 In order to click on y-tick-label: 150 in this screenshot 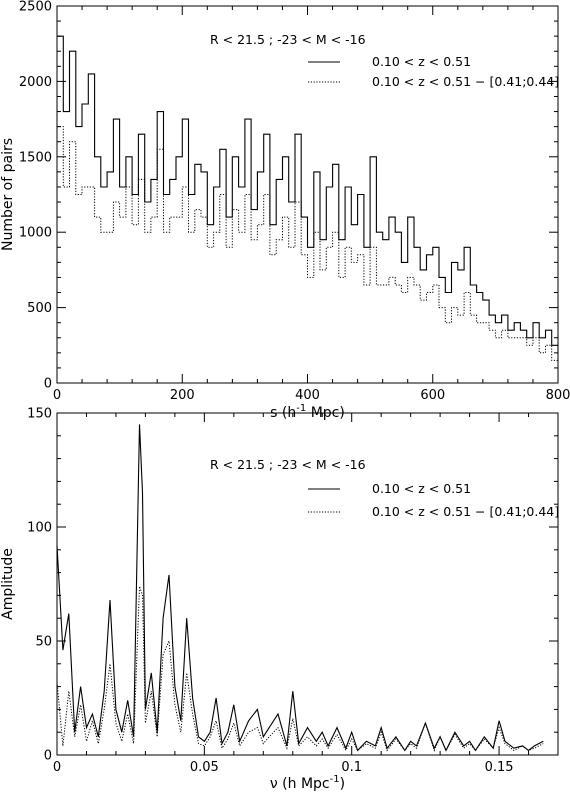, I will do `click(39, 414)`.